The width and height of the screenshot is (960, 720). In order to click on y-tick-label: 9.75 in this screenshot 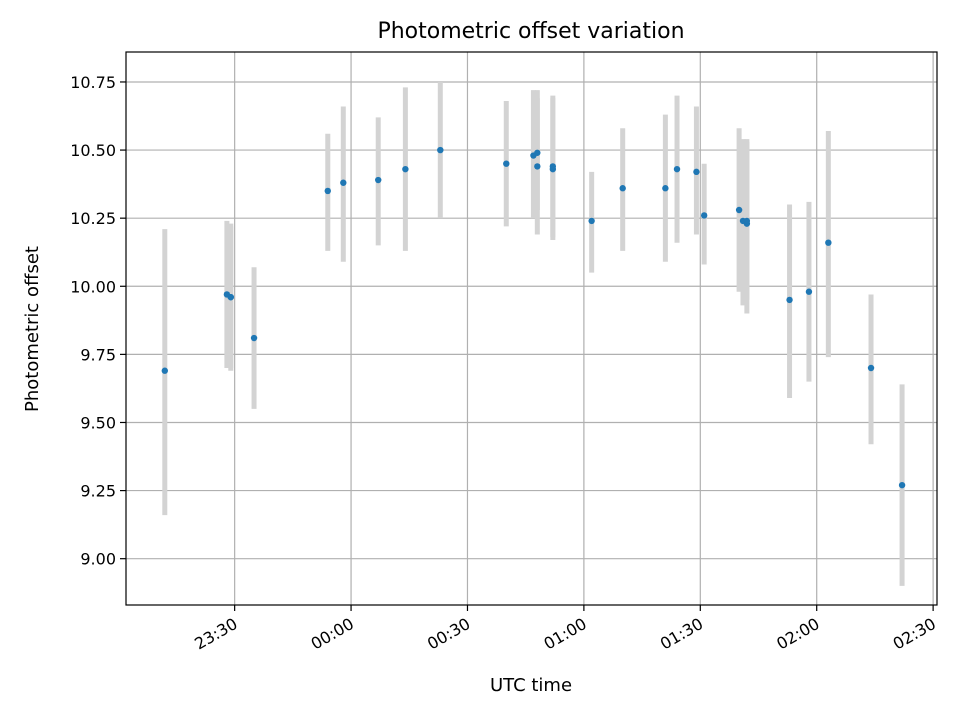, I will do `click(98, 354)`.